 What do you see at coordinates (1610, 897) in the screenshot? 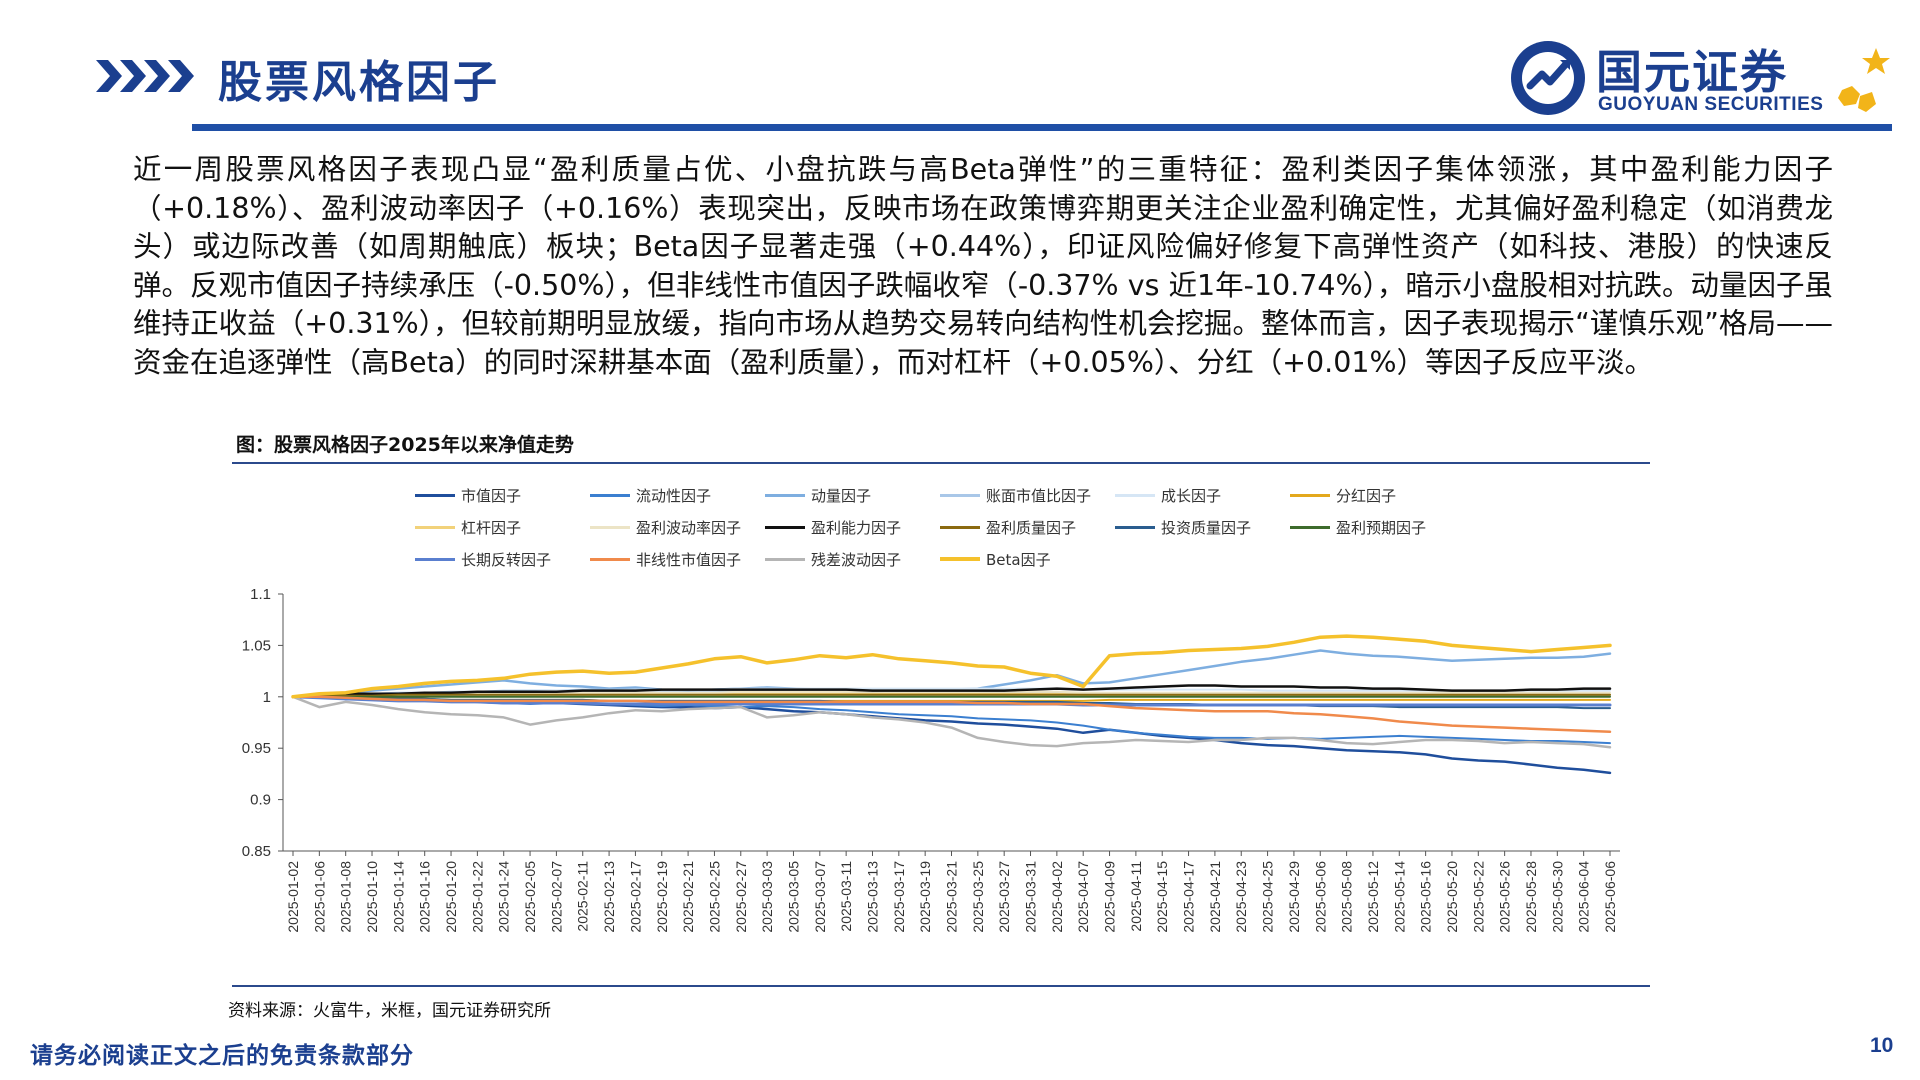
I see `x-tick-label: 2025-06-06` at bounding box center [1610, 897].